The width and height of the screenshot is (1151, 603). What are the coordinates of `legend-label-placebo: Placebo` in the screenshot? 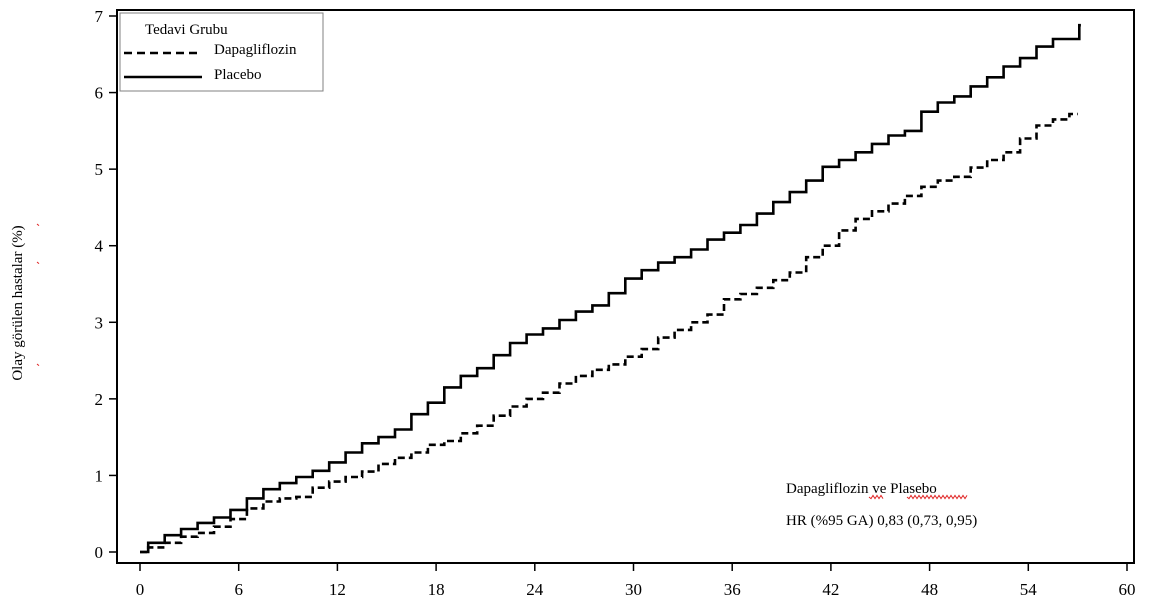 It's located at (237, 75).